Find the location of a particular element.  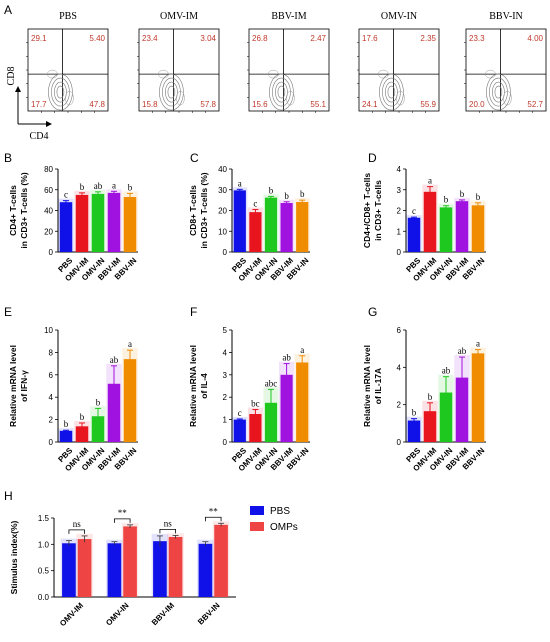

y-tick-label: 6 is located at coordinates (399, 330).